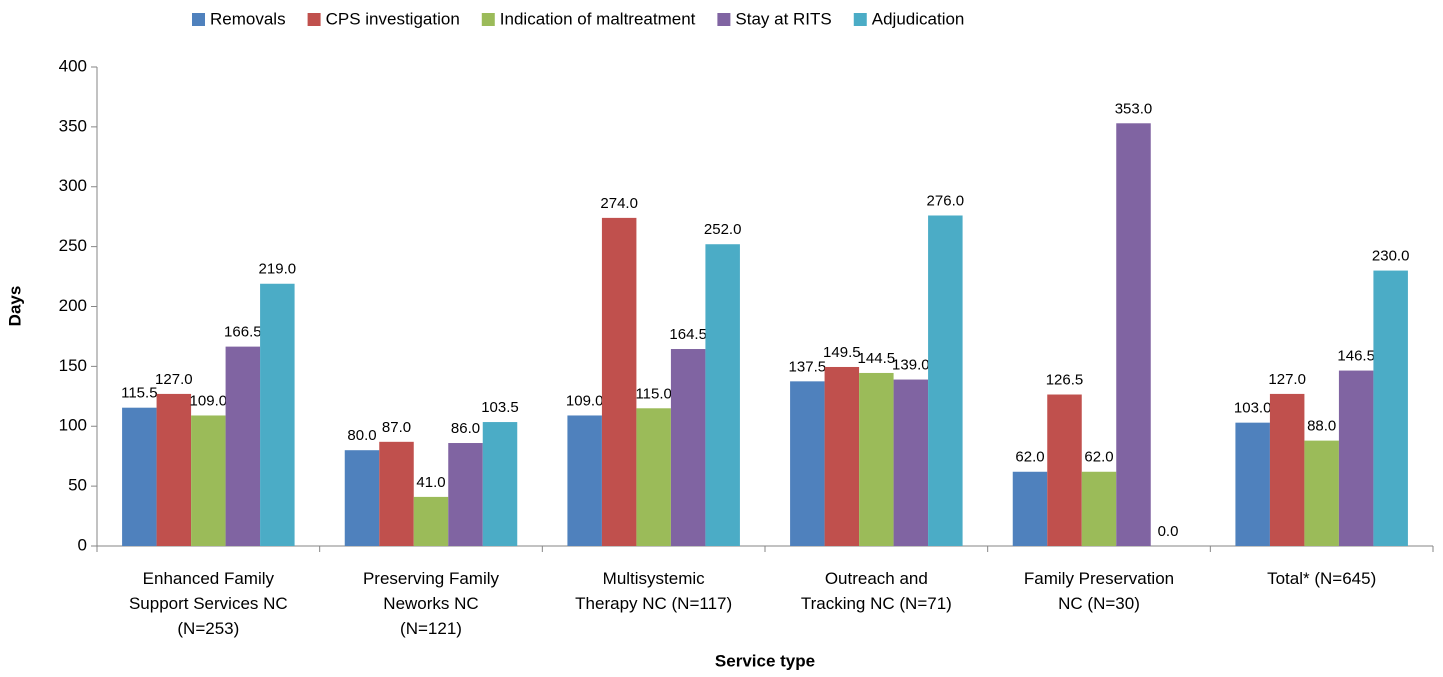 The height and width of the screenshot is (677, 1443). What do you see at coordinates (82, 544) in the screenshot?
I see `y-tick-label: 0` at bounding box center [82, 544].